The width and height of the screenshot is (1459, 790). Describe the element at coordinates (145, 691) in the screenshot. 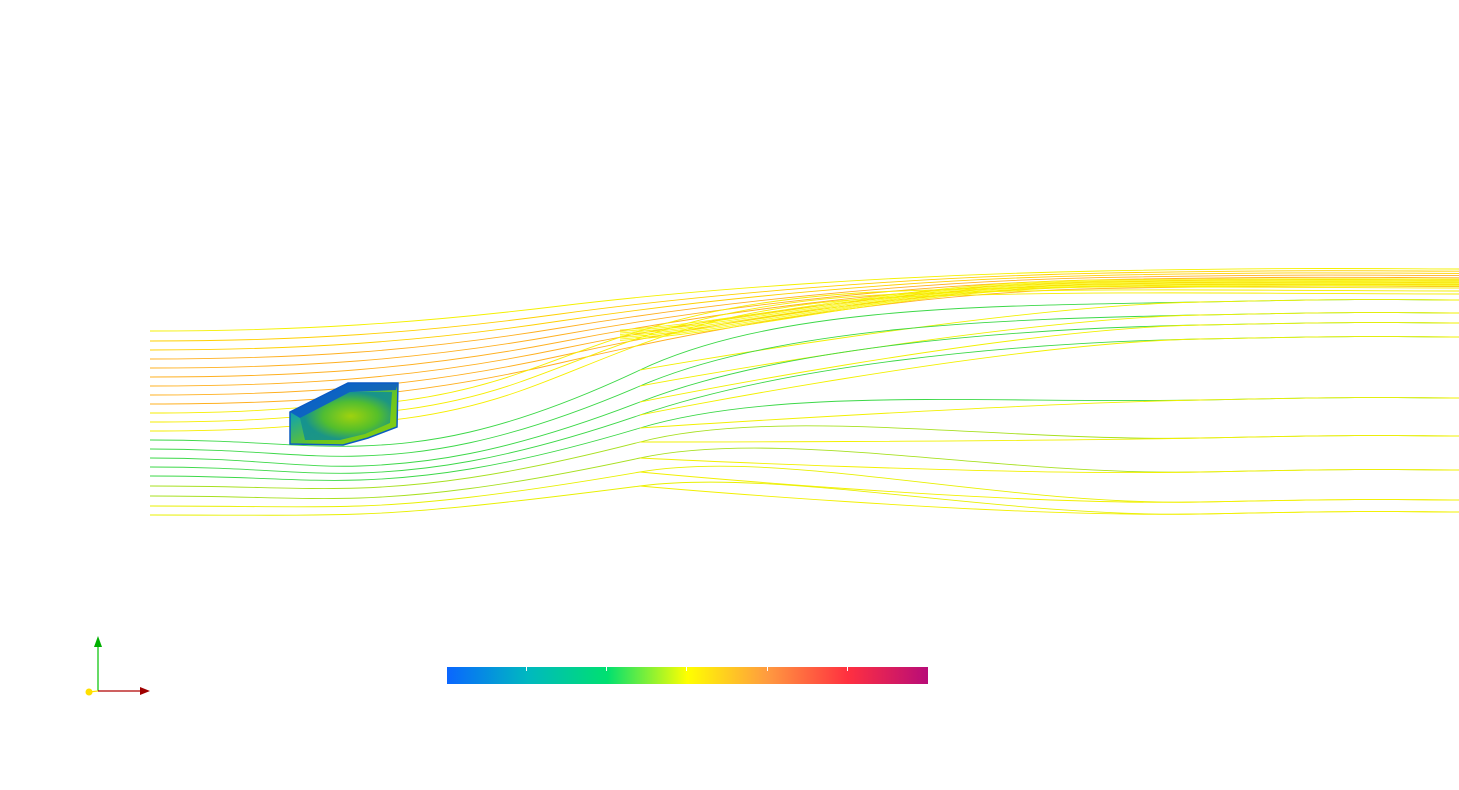

I see `x-axis-arrow-icon` at that location.